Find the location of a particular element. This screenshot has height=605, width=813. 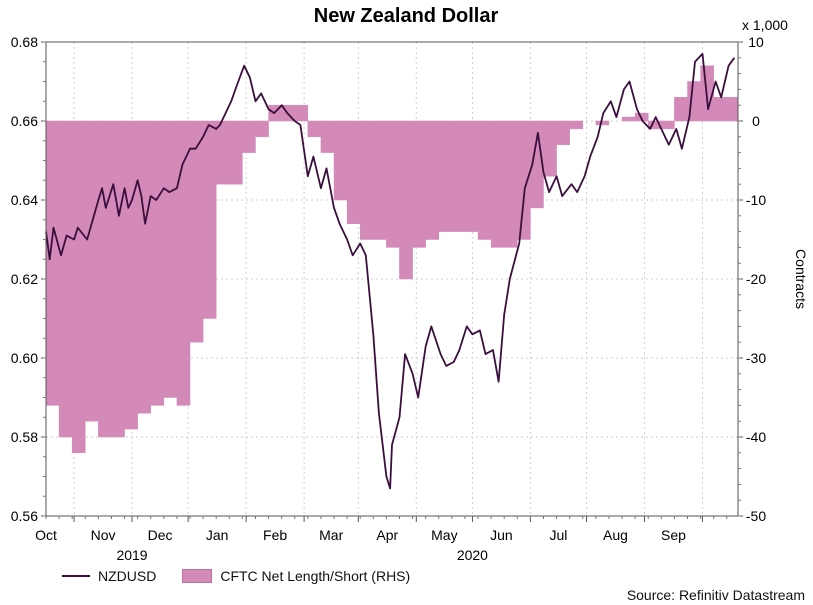

left-axis: 0.56 0.58 0.60 0.62 0.64 0.66 0.68 is located at coordinates (28, 279).